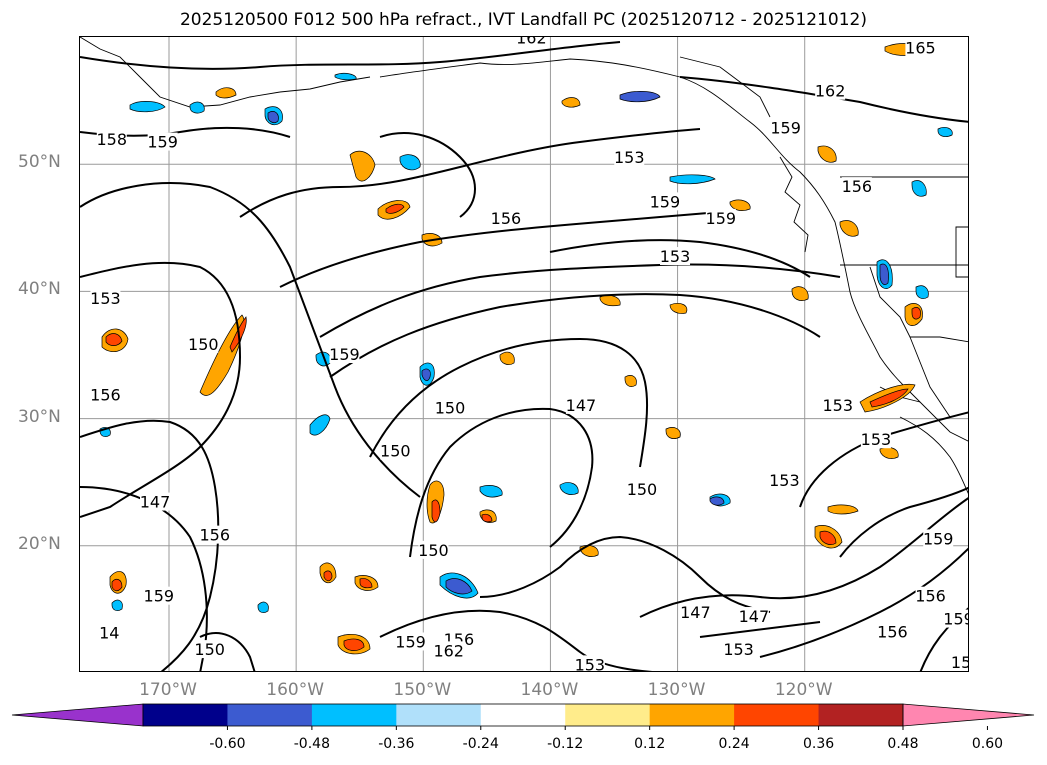  Describe the element at coordinates (168, 690) in the screenshot. I see `longitude-label: 170°W` at that location.